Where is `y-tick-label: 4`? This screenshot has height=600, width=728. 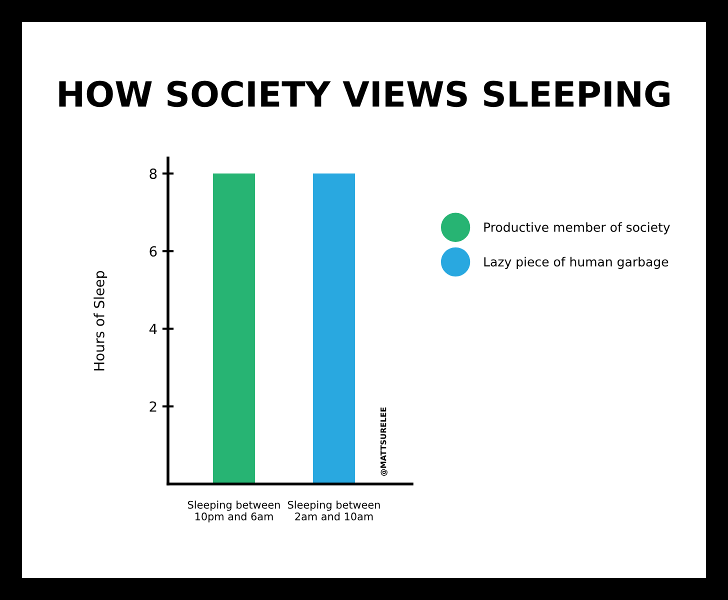 y-tick-label: 4 is located at coordinates (153, 329).